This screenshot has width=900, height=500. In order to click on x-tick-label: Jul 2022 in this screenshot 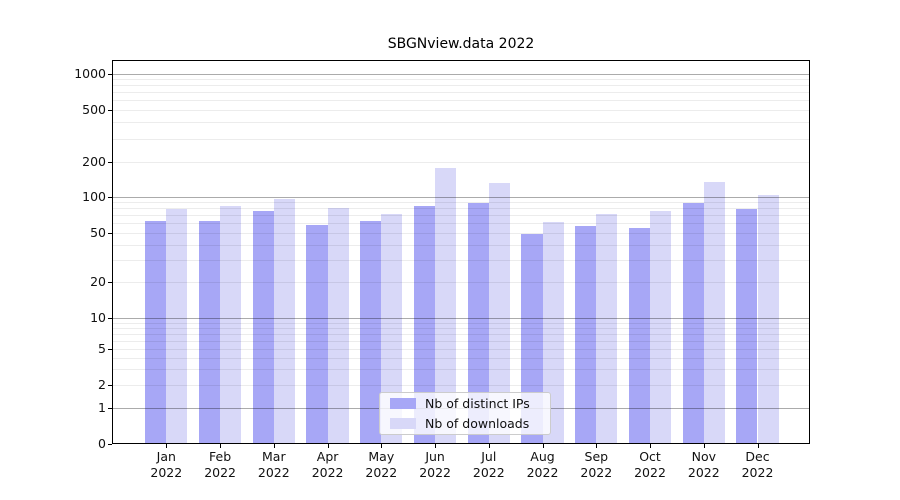, I will do `click(488, 464)`.